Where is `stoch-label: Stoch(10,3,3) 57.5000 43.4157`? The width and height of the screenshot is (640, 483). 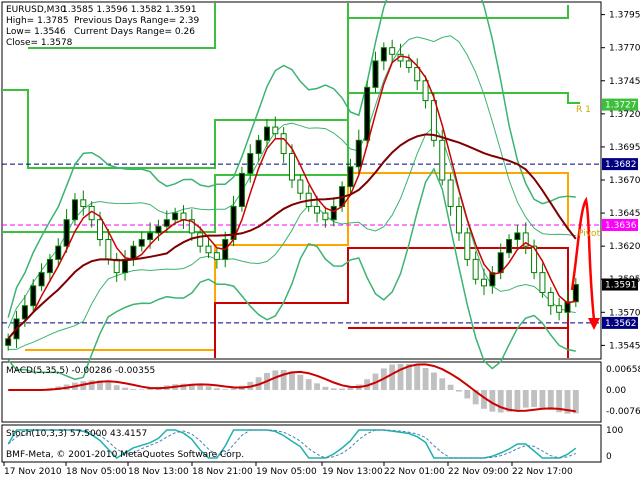
stoch-label: Stoch(10,3,3) 57.5000 43.4157 is located at coordinates (76, 434).